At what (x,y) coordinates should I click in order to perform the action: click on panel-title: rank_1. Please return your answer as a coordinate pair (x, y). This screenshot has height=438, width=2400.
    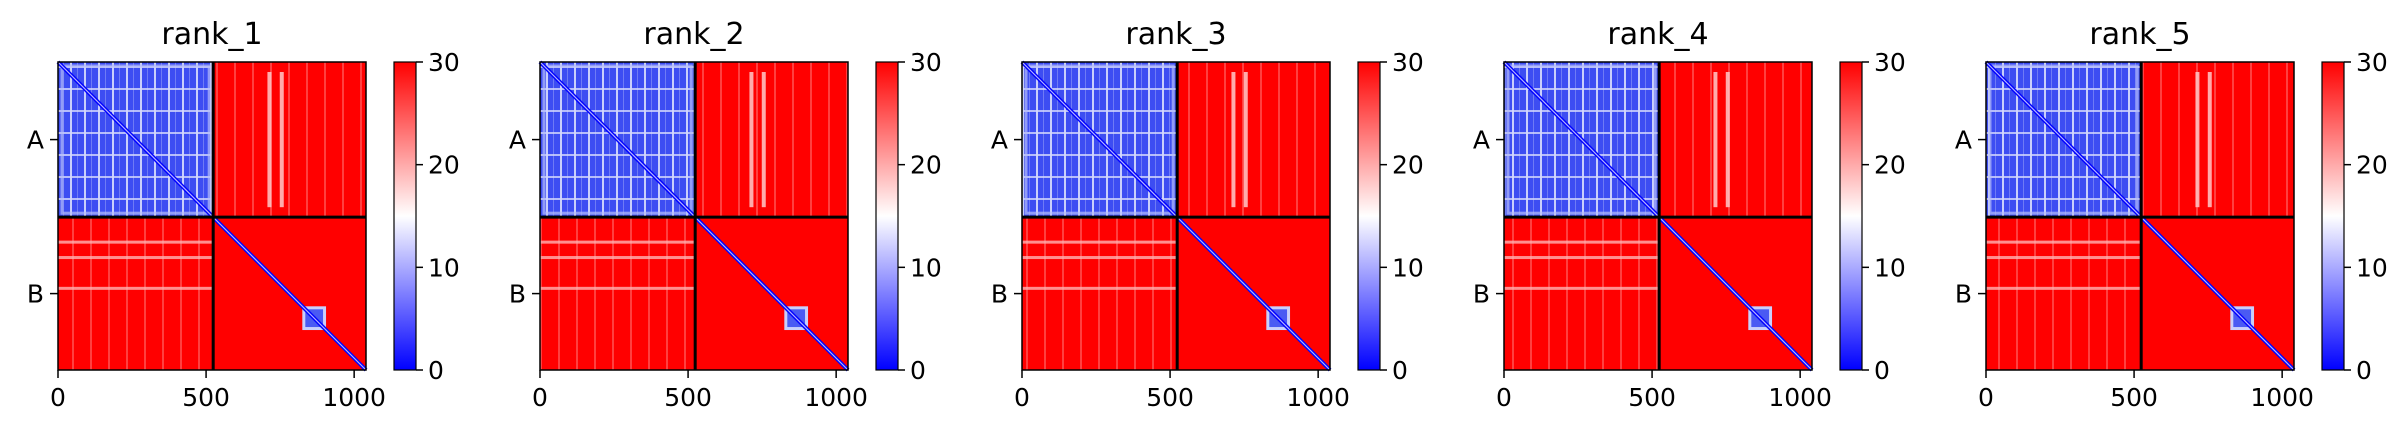
    Looking at the image, I should click on (211, 34).